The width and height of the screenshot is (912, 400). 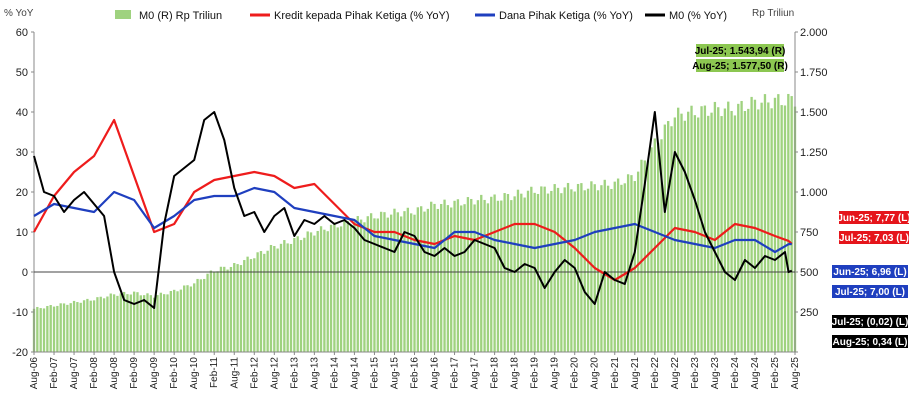 What do you see at coordinates (814, 153) in the screenshot?
I see `right-tick-label: 1.250` at bounding box center [814, 153].